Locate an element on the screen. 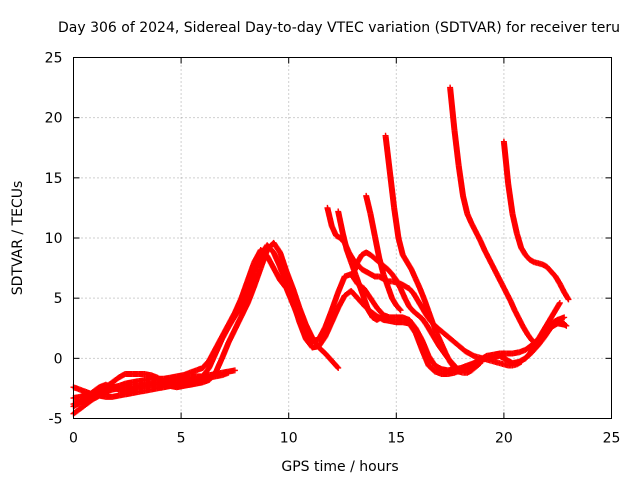 The height and width of the screenshot is (480, 640). x-tick-label: 10 is located at coordinates (289, 439).